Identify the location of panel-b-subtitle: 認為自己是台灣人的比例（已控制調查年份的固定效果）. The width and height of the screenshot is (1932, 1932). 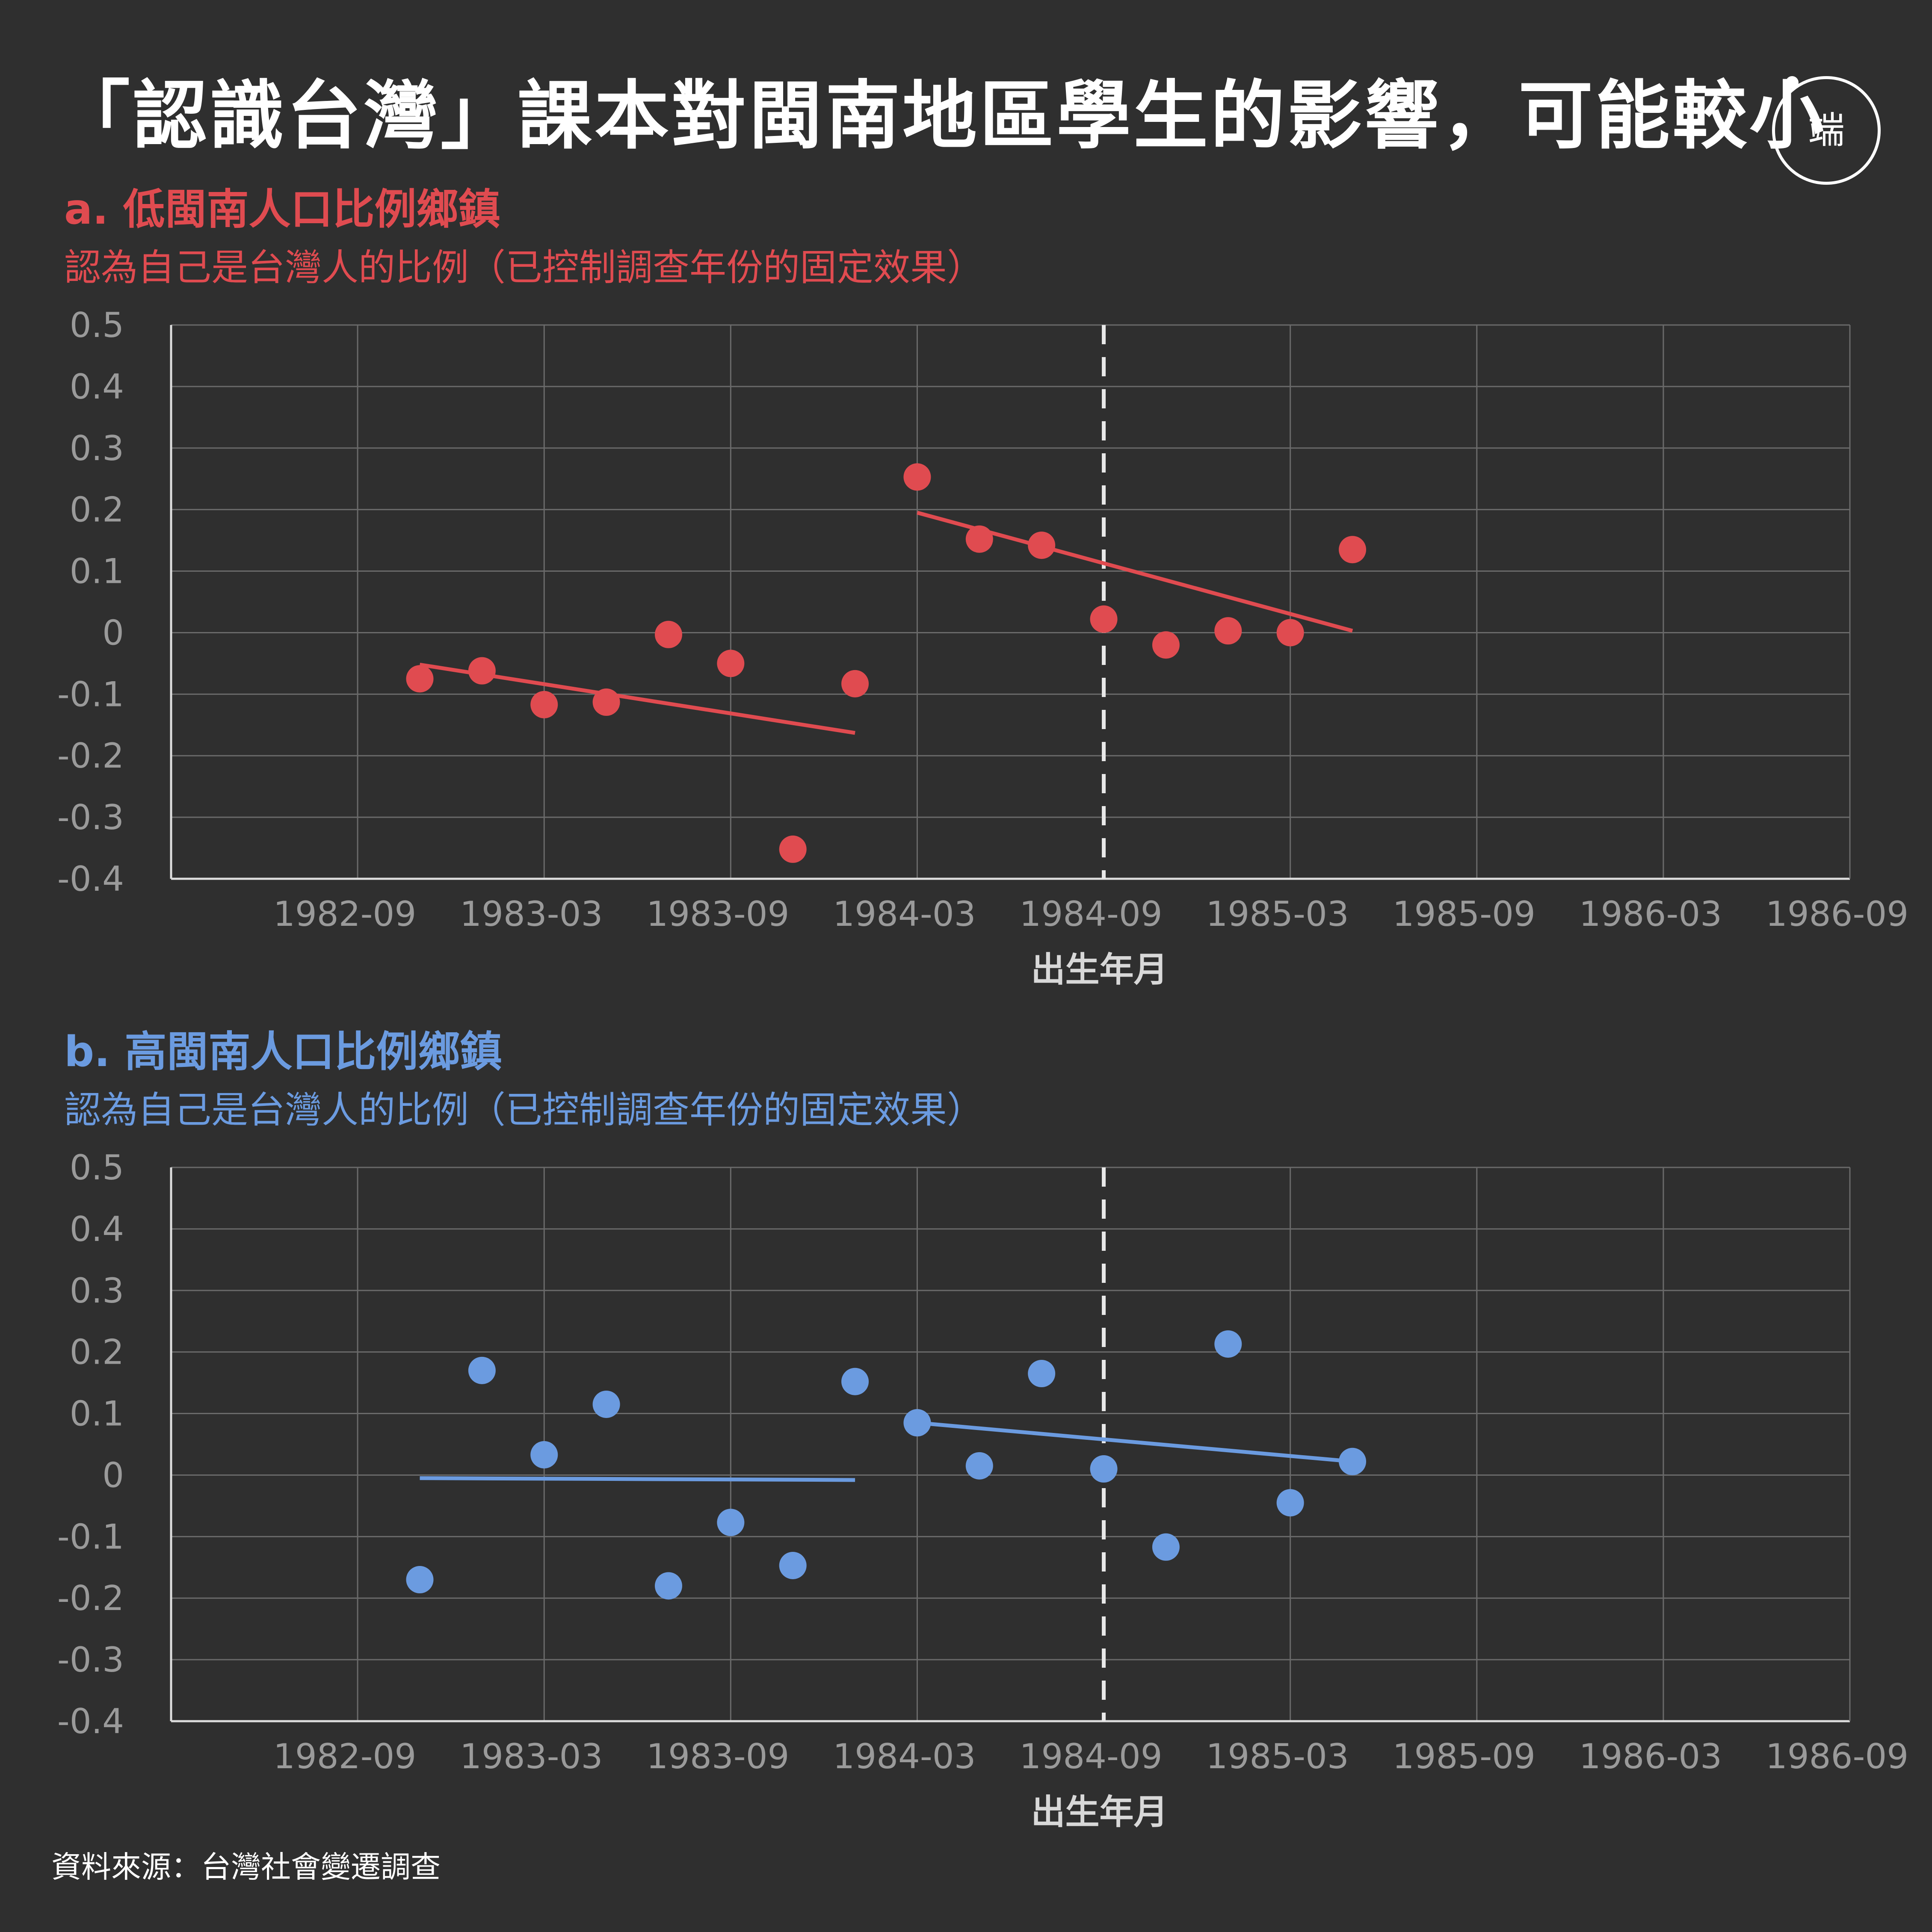
(524, 1110).